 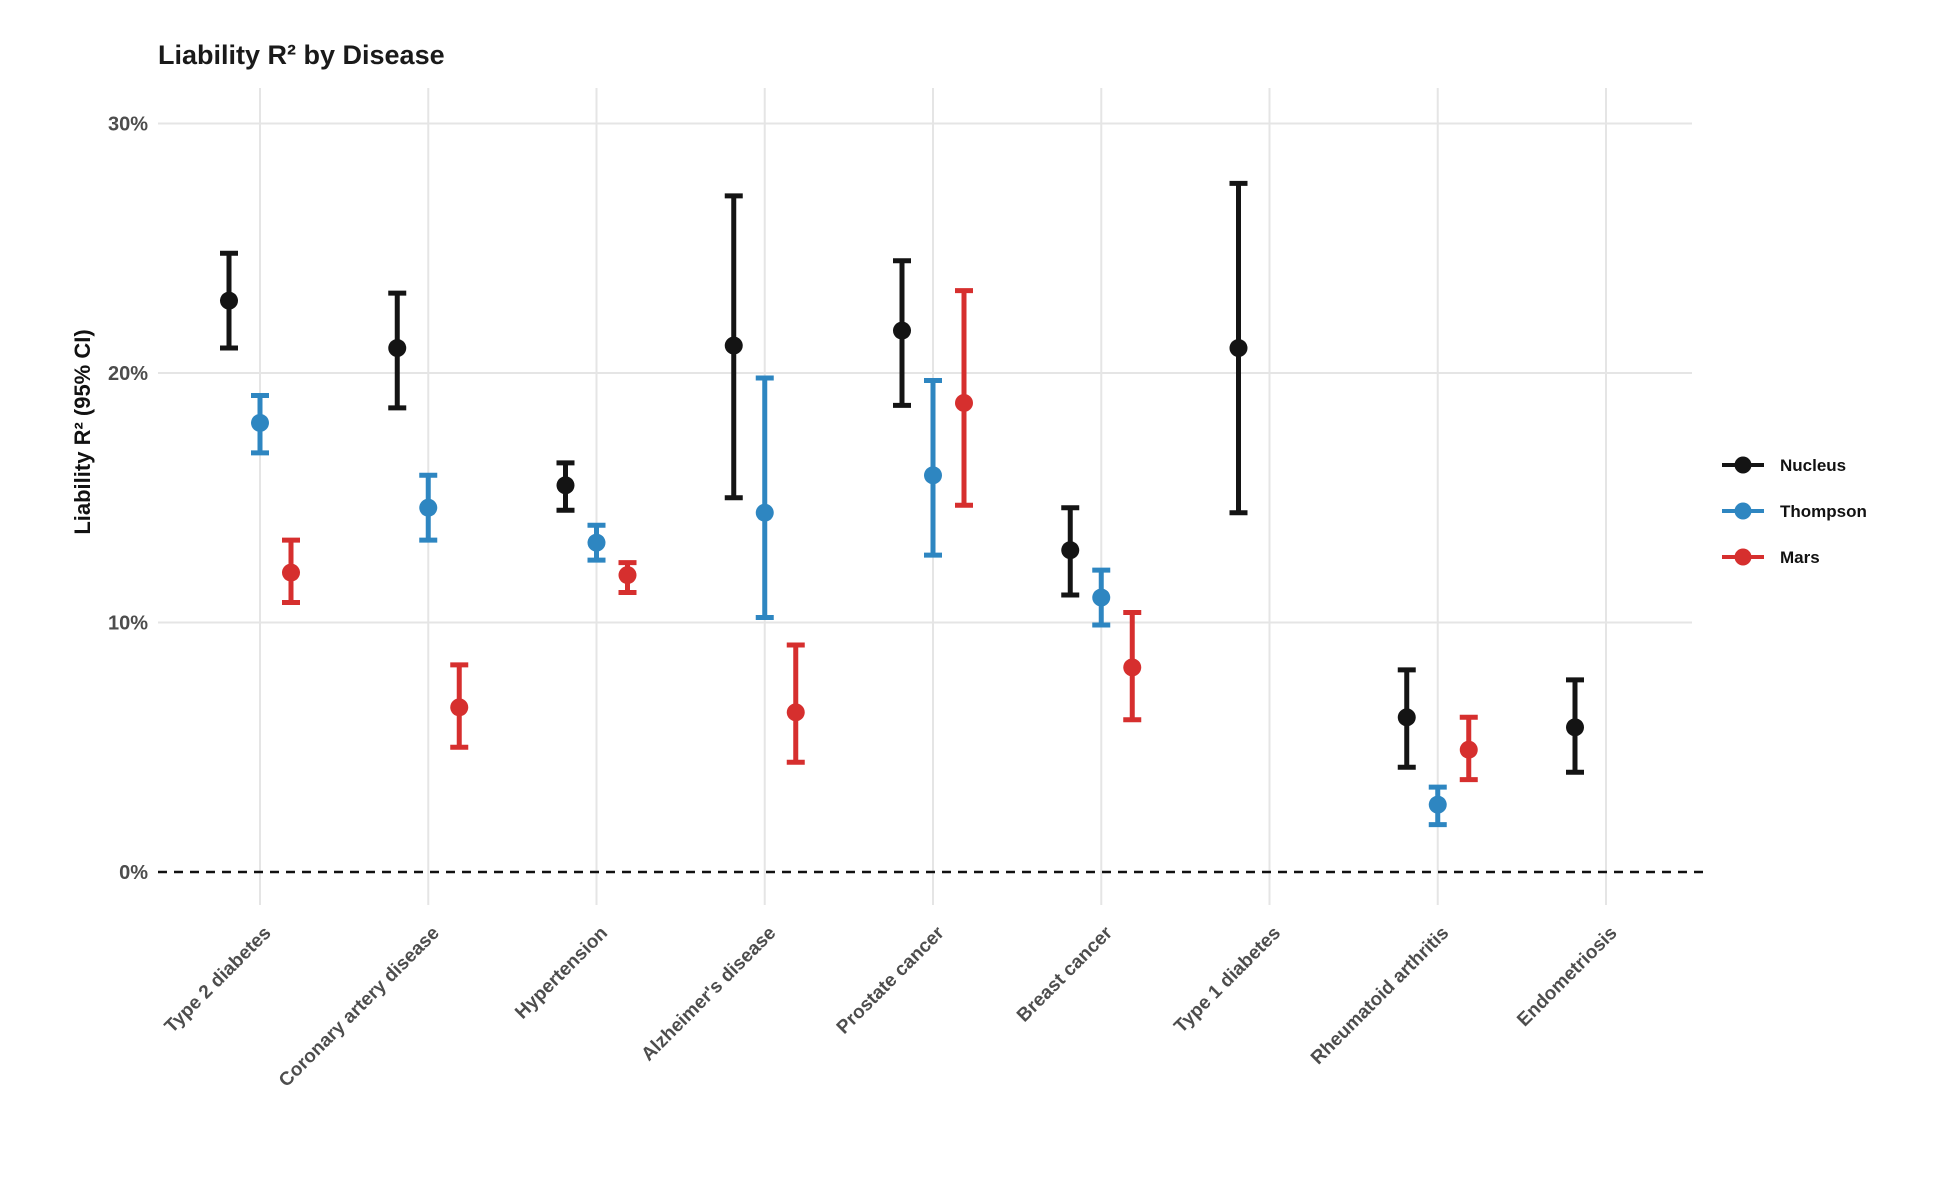 I want to click on errorbar-thompson-alzheimer-s-disease, so click(x=764, y=498).